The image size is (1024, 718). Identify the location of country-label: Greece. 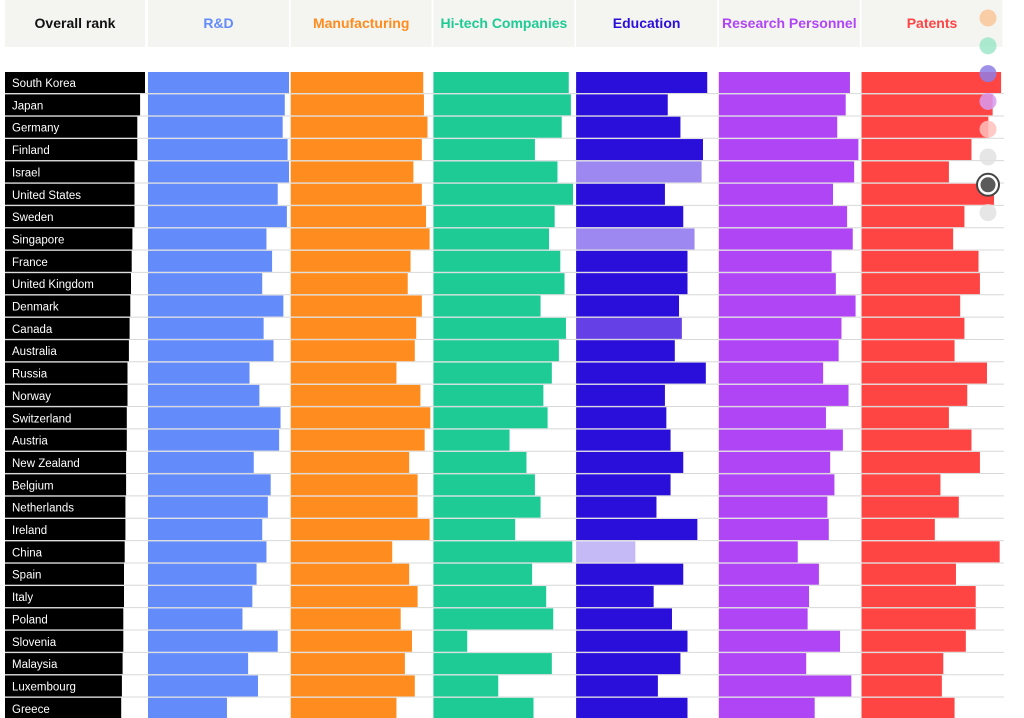
(31, 710).